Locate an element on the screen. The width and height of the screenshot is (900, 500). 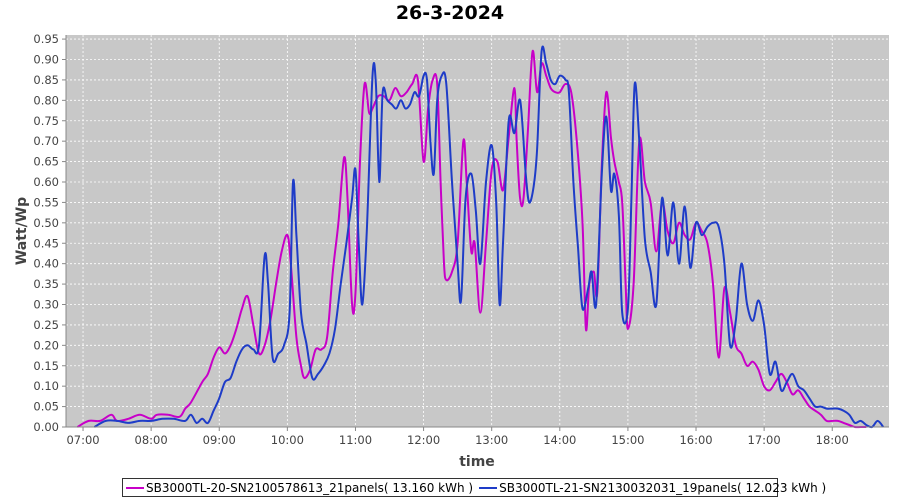
x-tick-label: 13:00 is located at coordinates (491, 440).